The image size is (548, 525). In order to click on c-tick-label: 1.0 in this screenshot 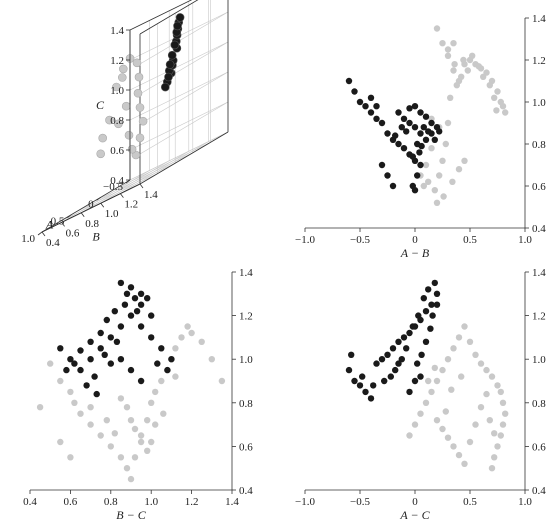, I will do `click(117, 91)`.